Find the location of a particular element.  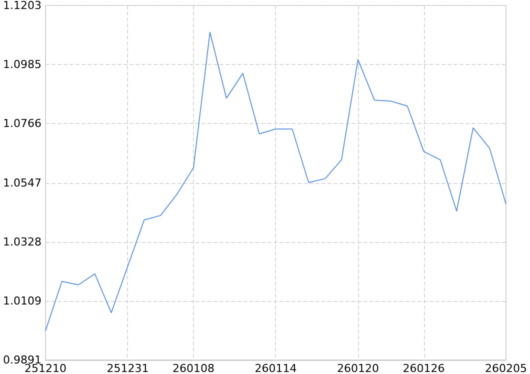

x-tick-label: 260114 is located at coordinates (275, 368).